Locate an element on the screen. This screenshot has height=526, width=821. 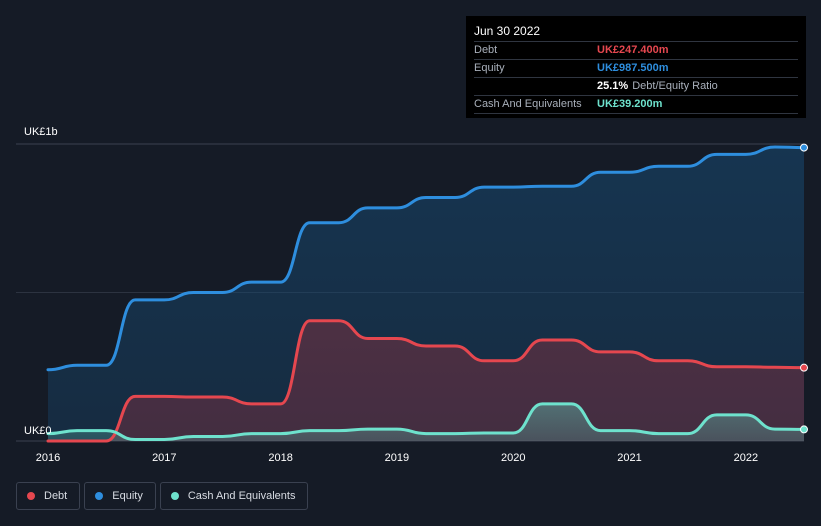
legend-item-equity: Equity is located at coordinates (120, 496).